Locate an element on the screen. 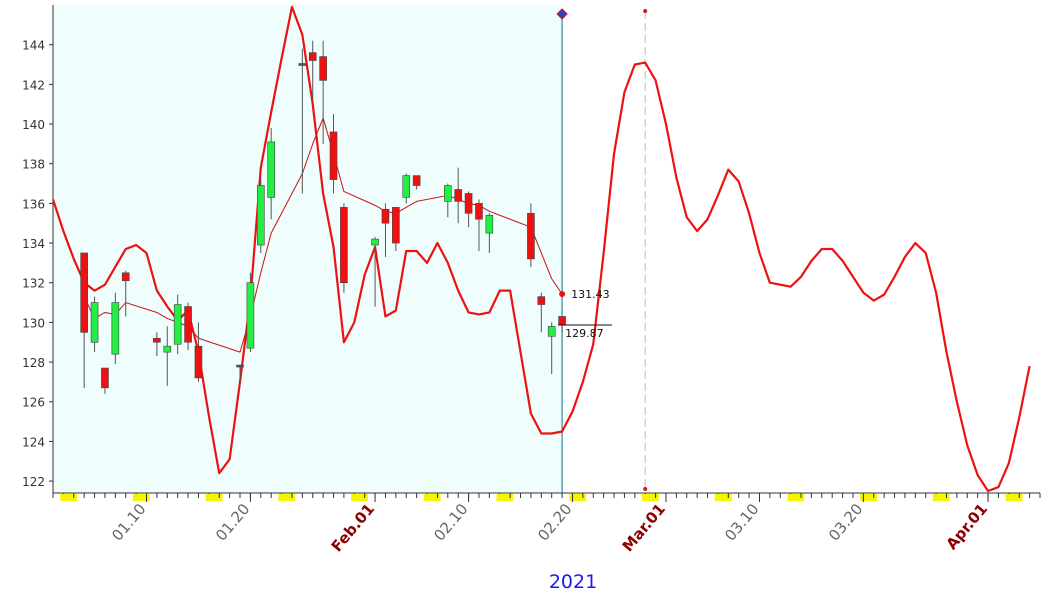  y-tick-label: 132 is located at coordinates (33, 284).